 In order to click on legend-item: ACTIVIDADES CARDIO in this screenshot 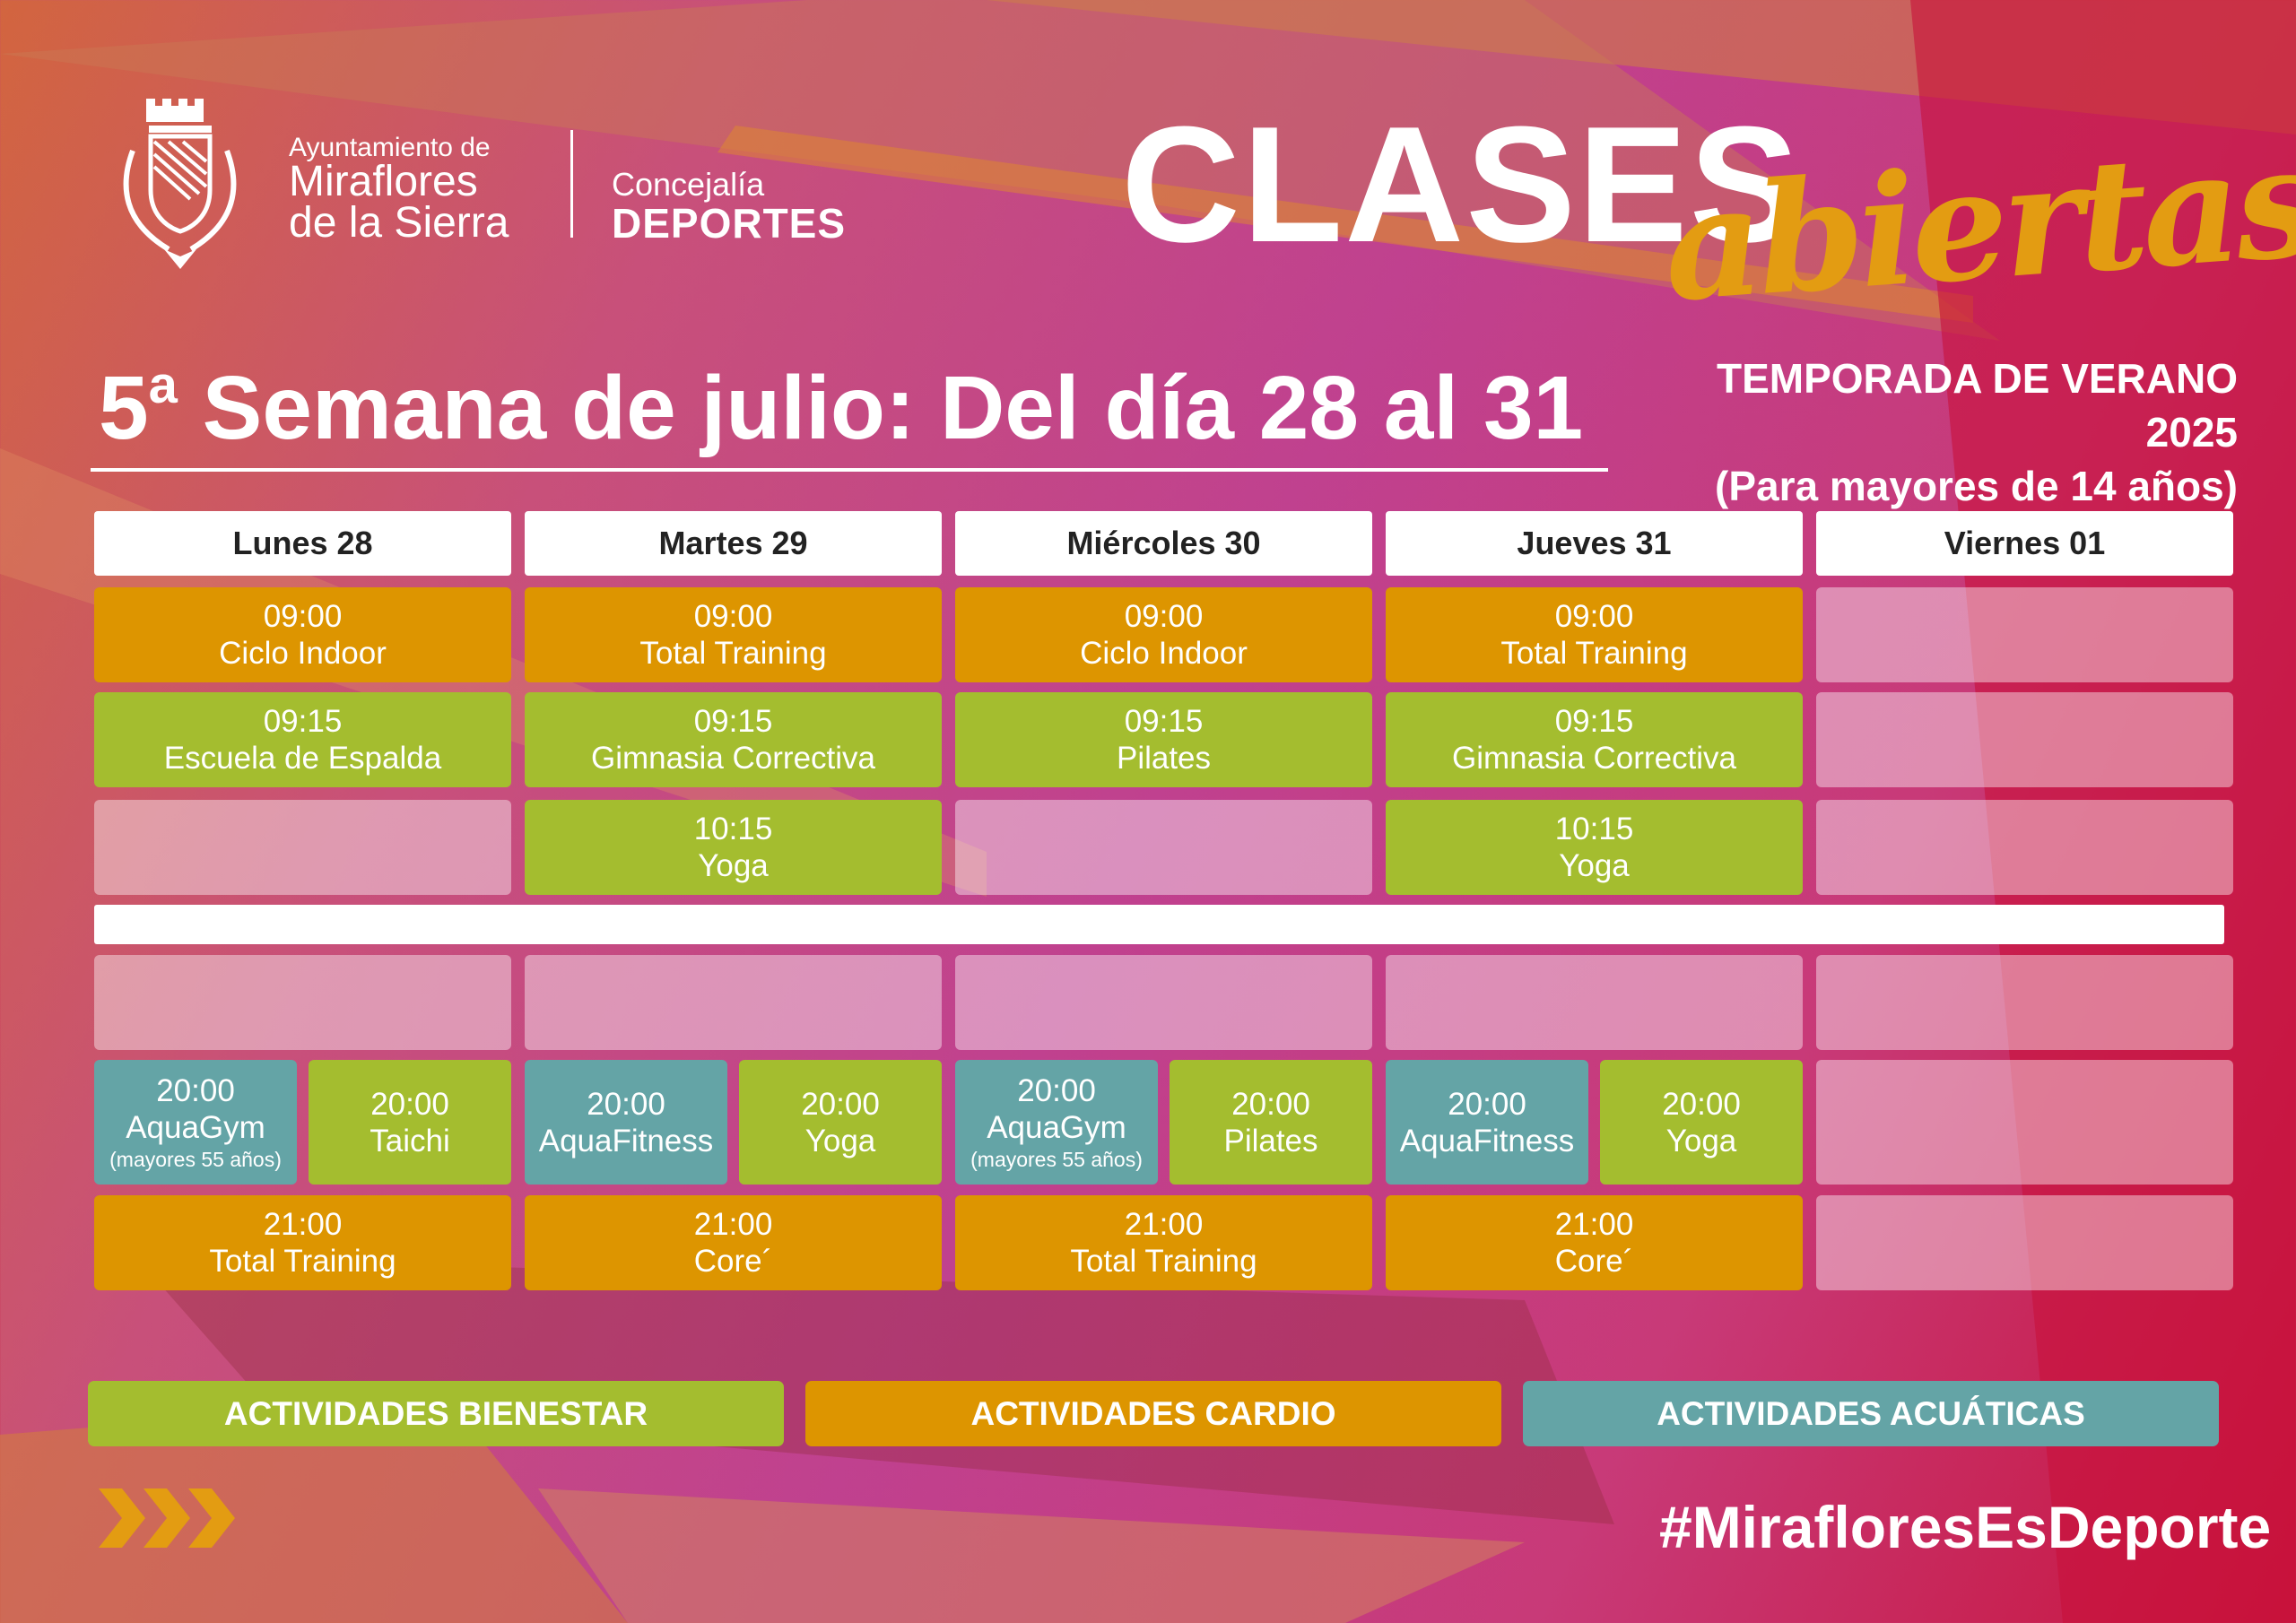, I will do `click(1153, 1413)`.